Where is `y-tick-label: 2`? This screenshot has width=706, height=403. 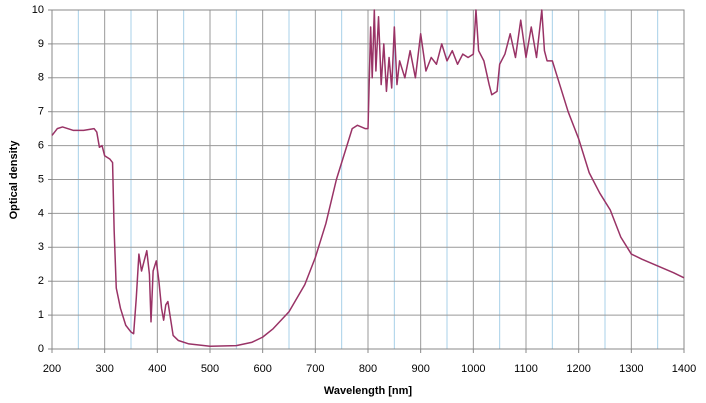 y-tick-label: 2 is located at coordinates (41, 281).